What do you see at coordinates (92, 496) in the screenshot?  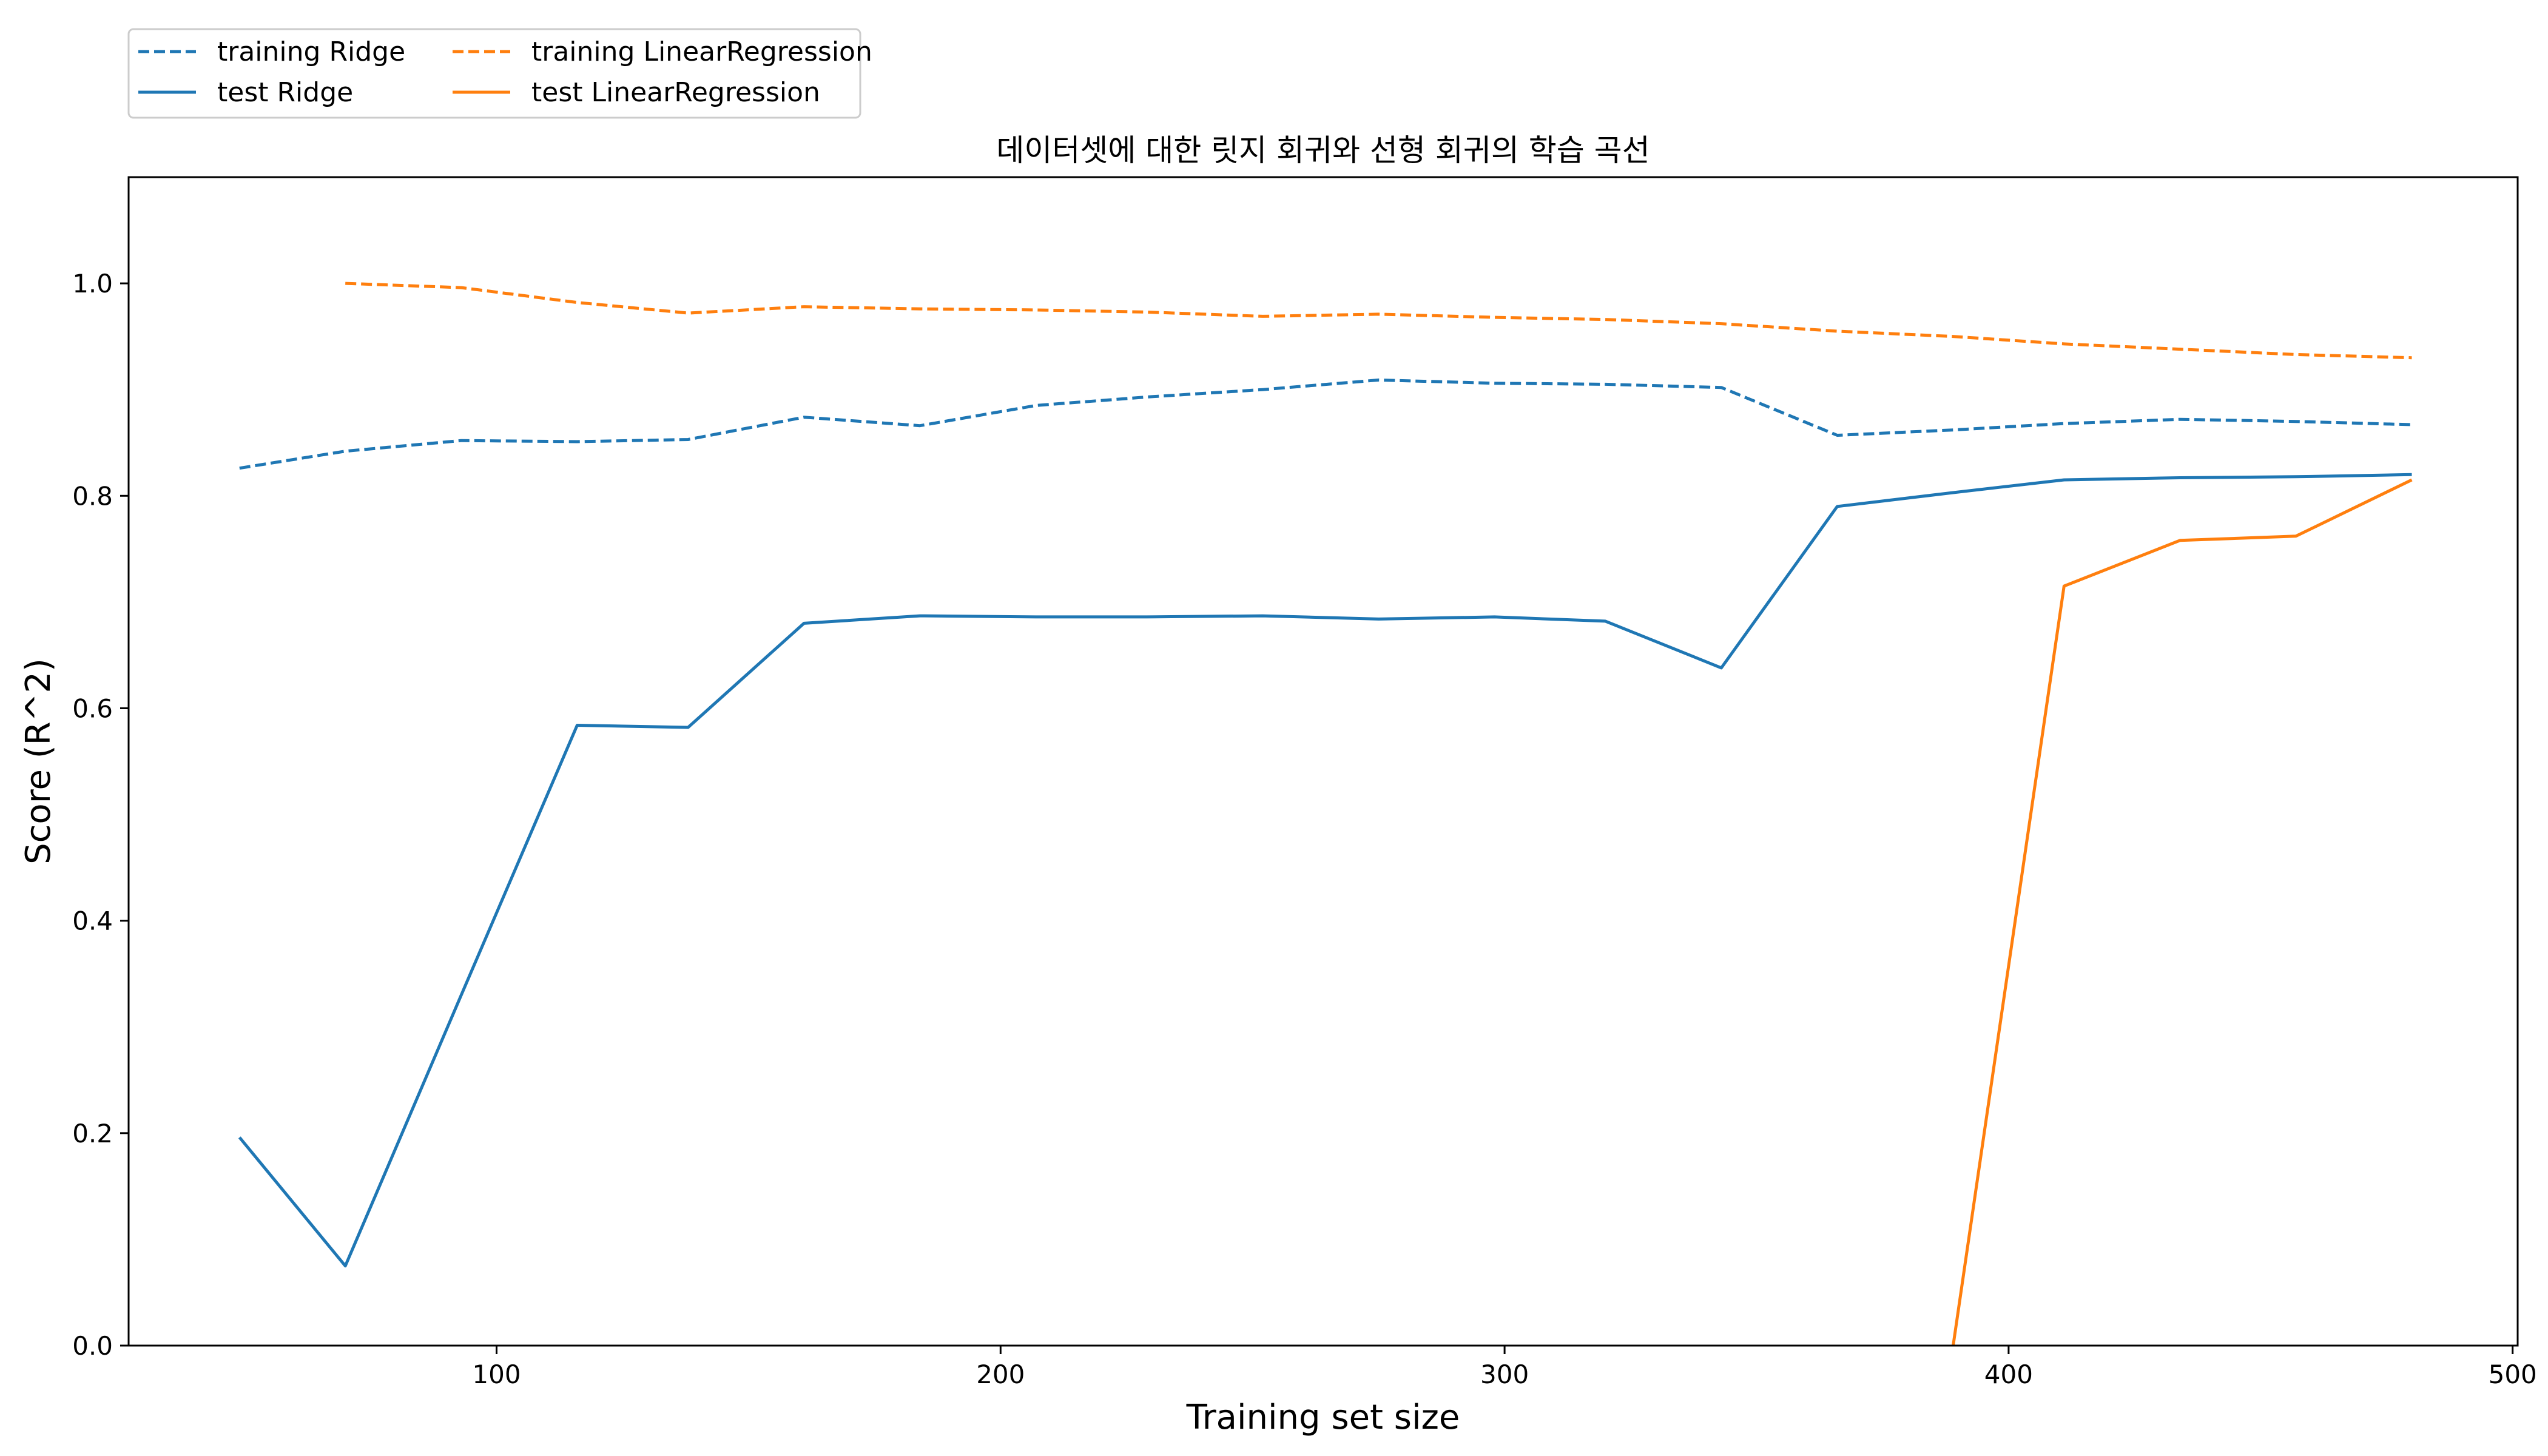 I see `y-tick-label: 0.8` at bounding box center [92, 496].